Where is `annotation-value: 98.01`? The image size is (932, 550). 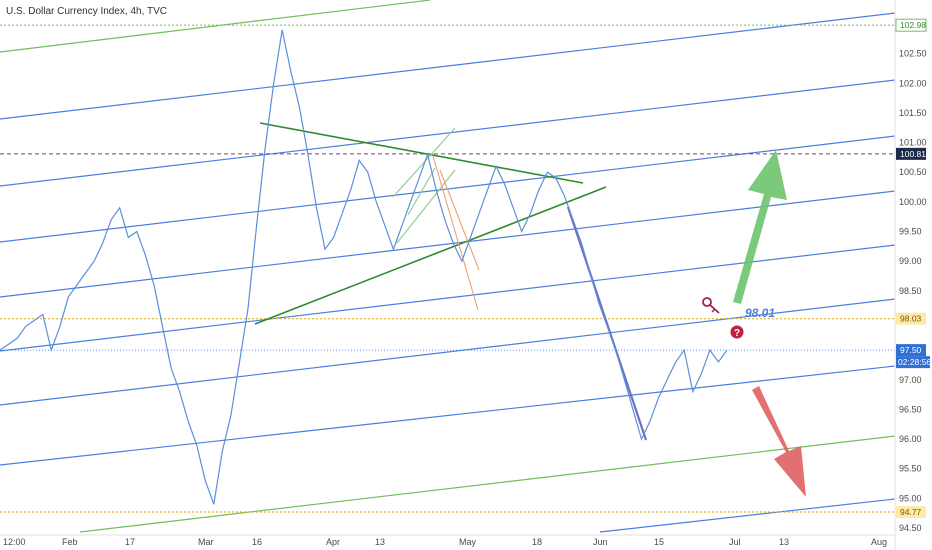
annotation-value: 98.01 is located at coordinates (760, 313).